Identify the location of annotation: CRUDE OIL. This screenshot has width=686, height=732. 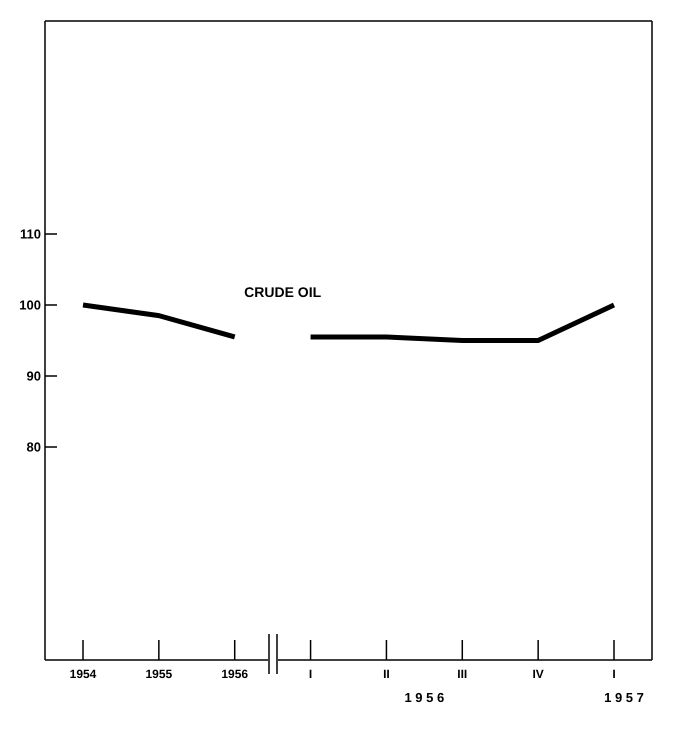
(283, 292).